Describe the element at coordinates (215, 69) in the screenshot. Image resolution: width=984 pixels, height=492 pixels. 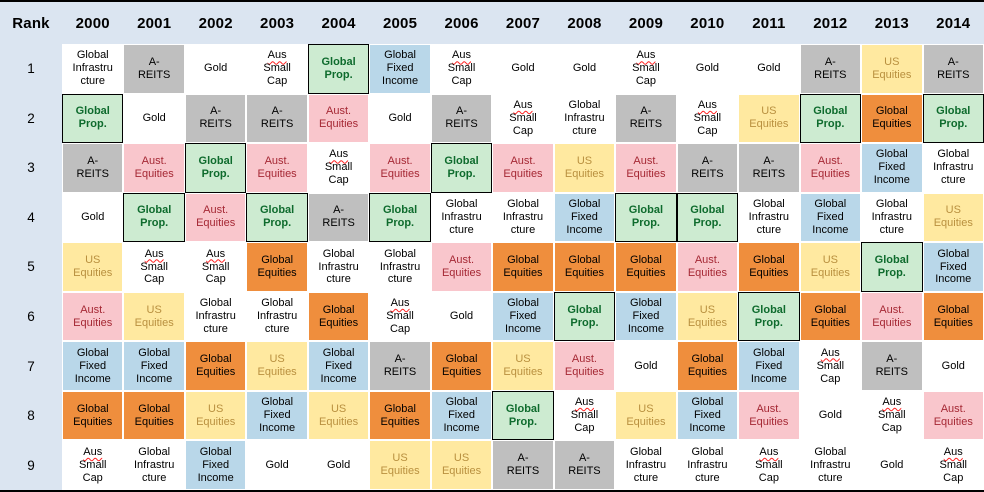
I see `asset-cell-2002-rank1: Gold` at that location.